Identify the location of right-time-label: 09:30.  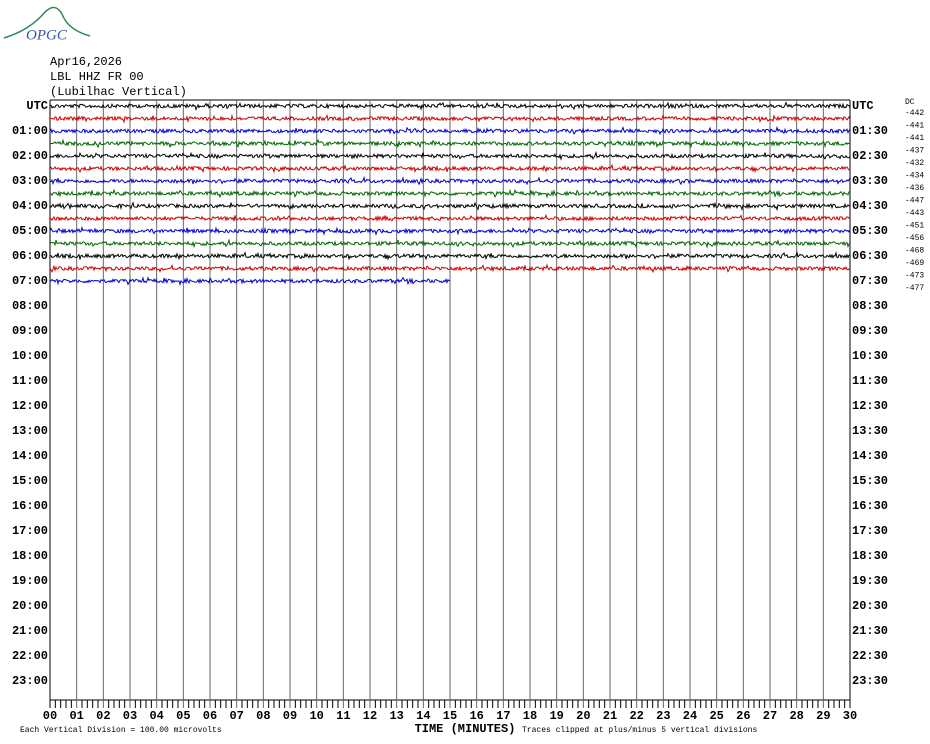
(870, 331).